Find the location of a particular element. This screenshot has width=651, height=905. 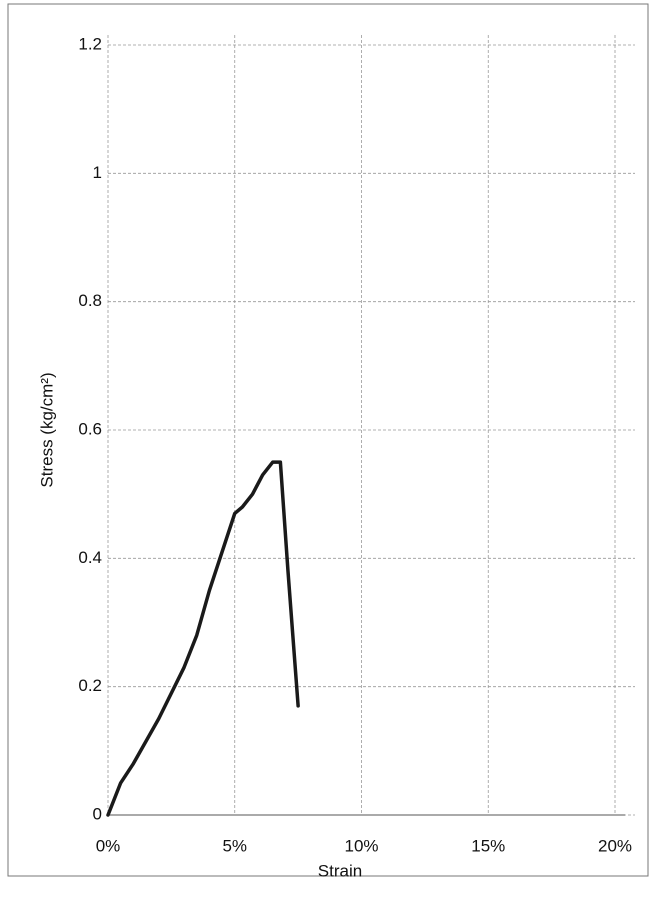

y-axis-label: Stress (kg/cm²) is located at coordinates (46, 429).